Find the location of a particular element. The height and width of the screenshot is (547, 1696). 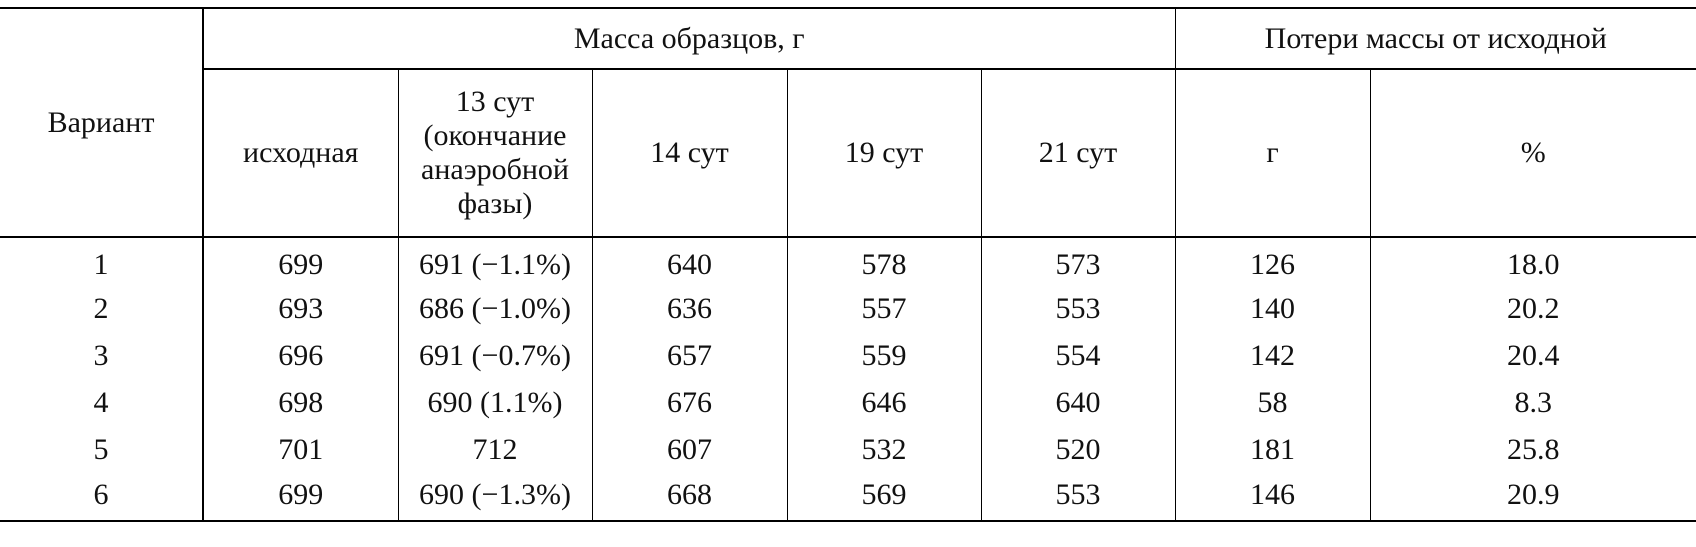

header-mass-group: Масса образцов, г is located at coordinates (688, 38).